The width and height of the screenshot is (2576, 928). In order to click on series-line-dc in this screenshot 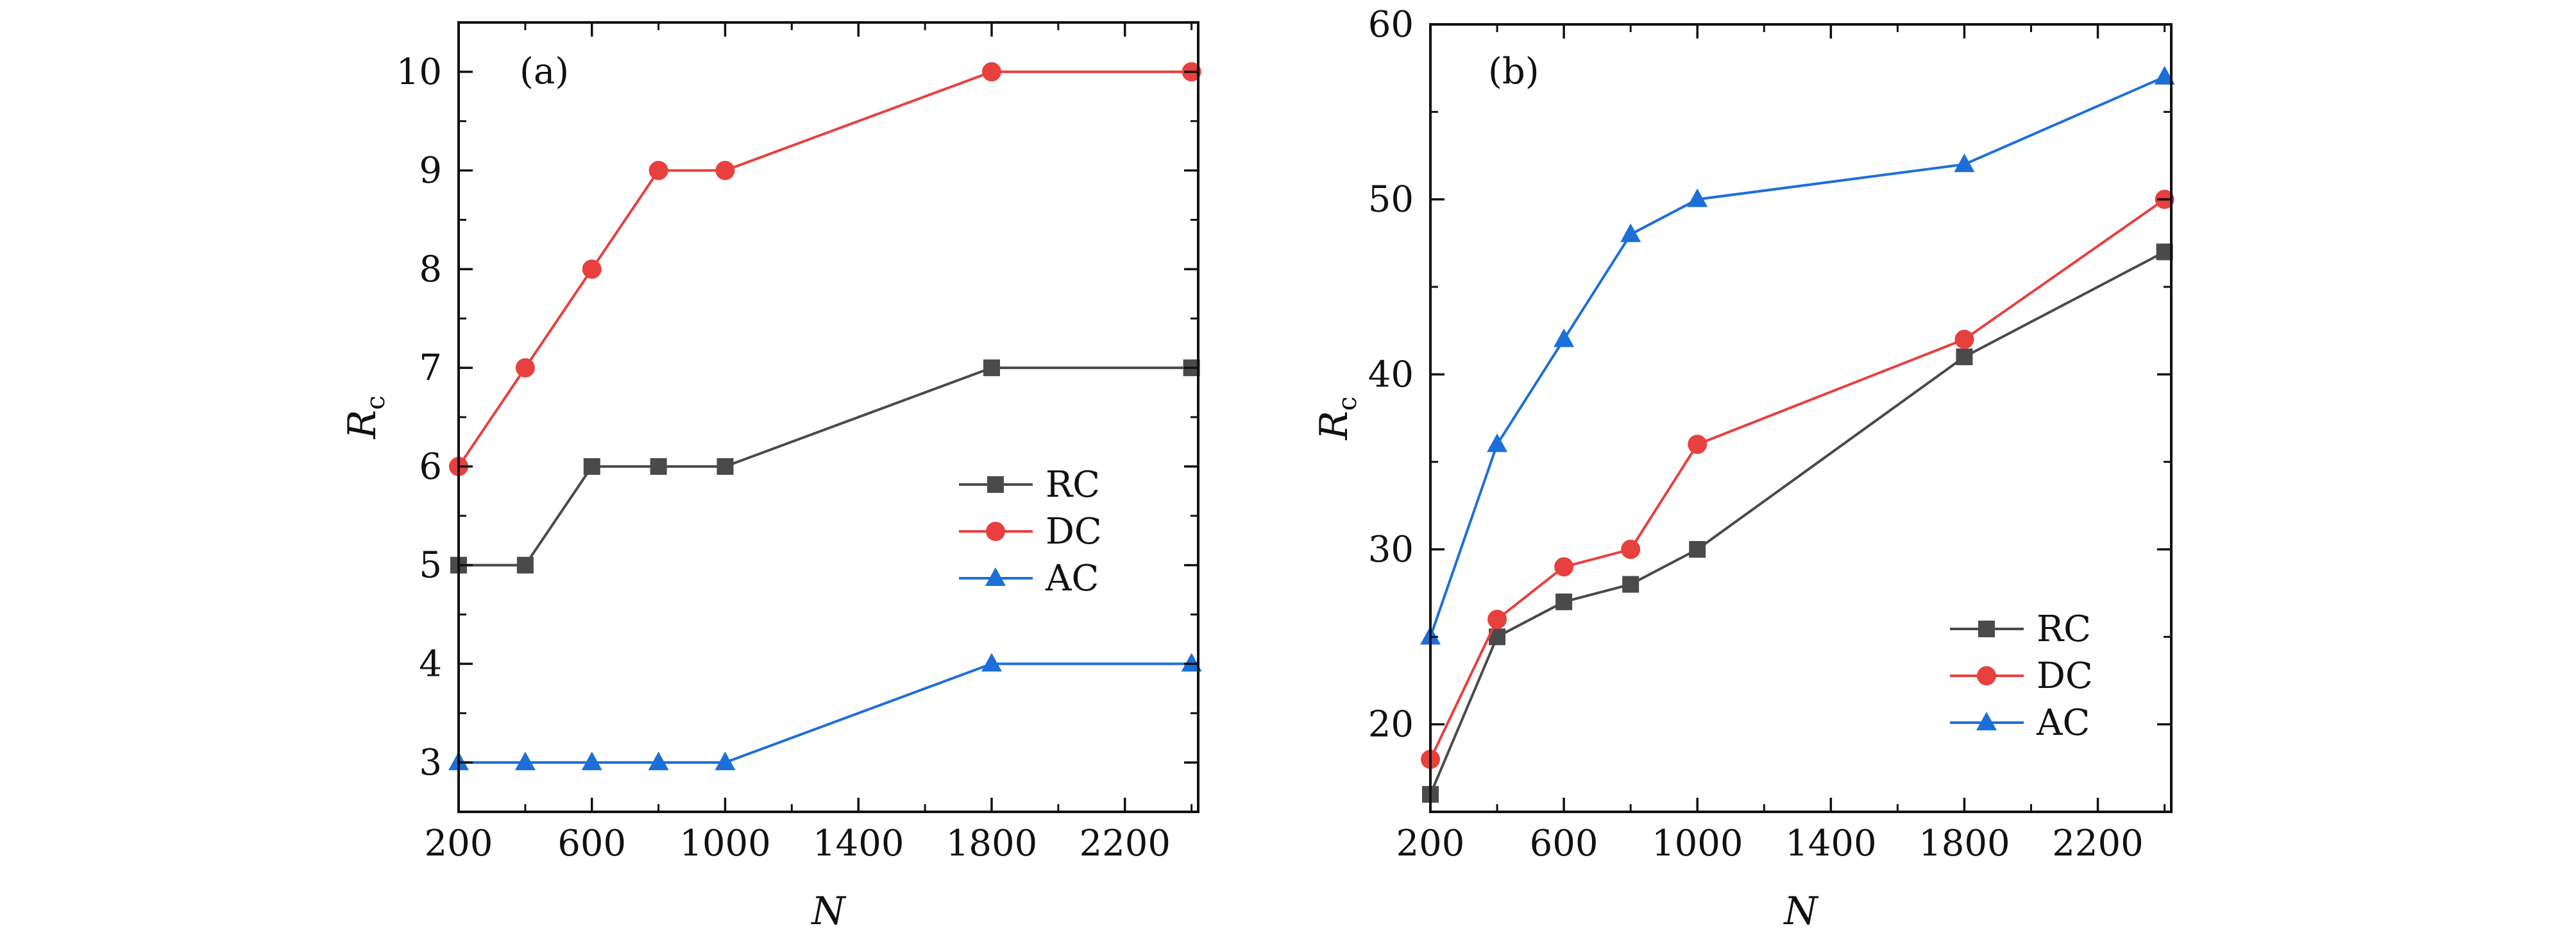, I will do `click(824, 268)`.